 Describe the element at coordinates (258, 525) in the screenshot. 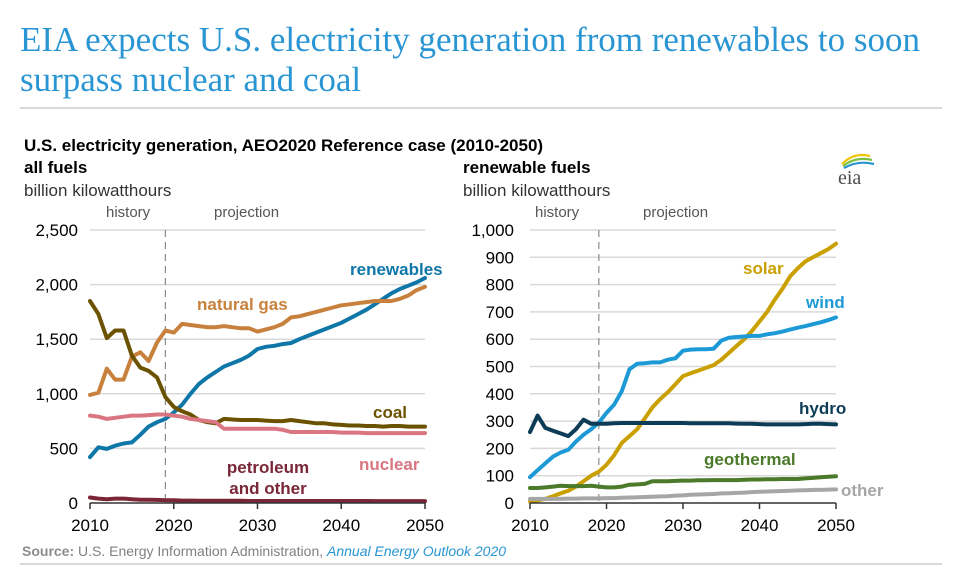

I see `left-xtick-label: 2030` at that location.